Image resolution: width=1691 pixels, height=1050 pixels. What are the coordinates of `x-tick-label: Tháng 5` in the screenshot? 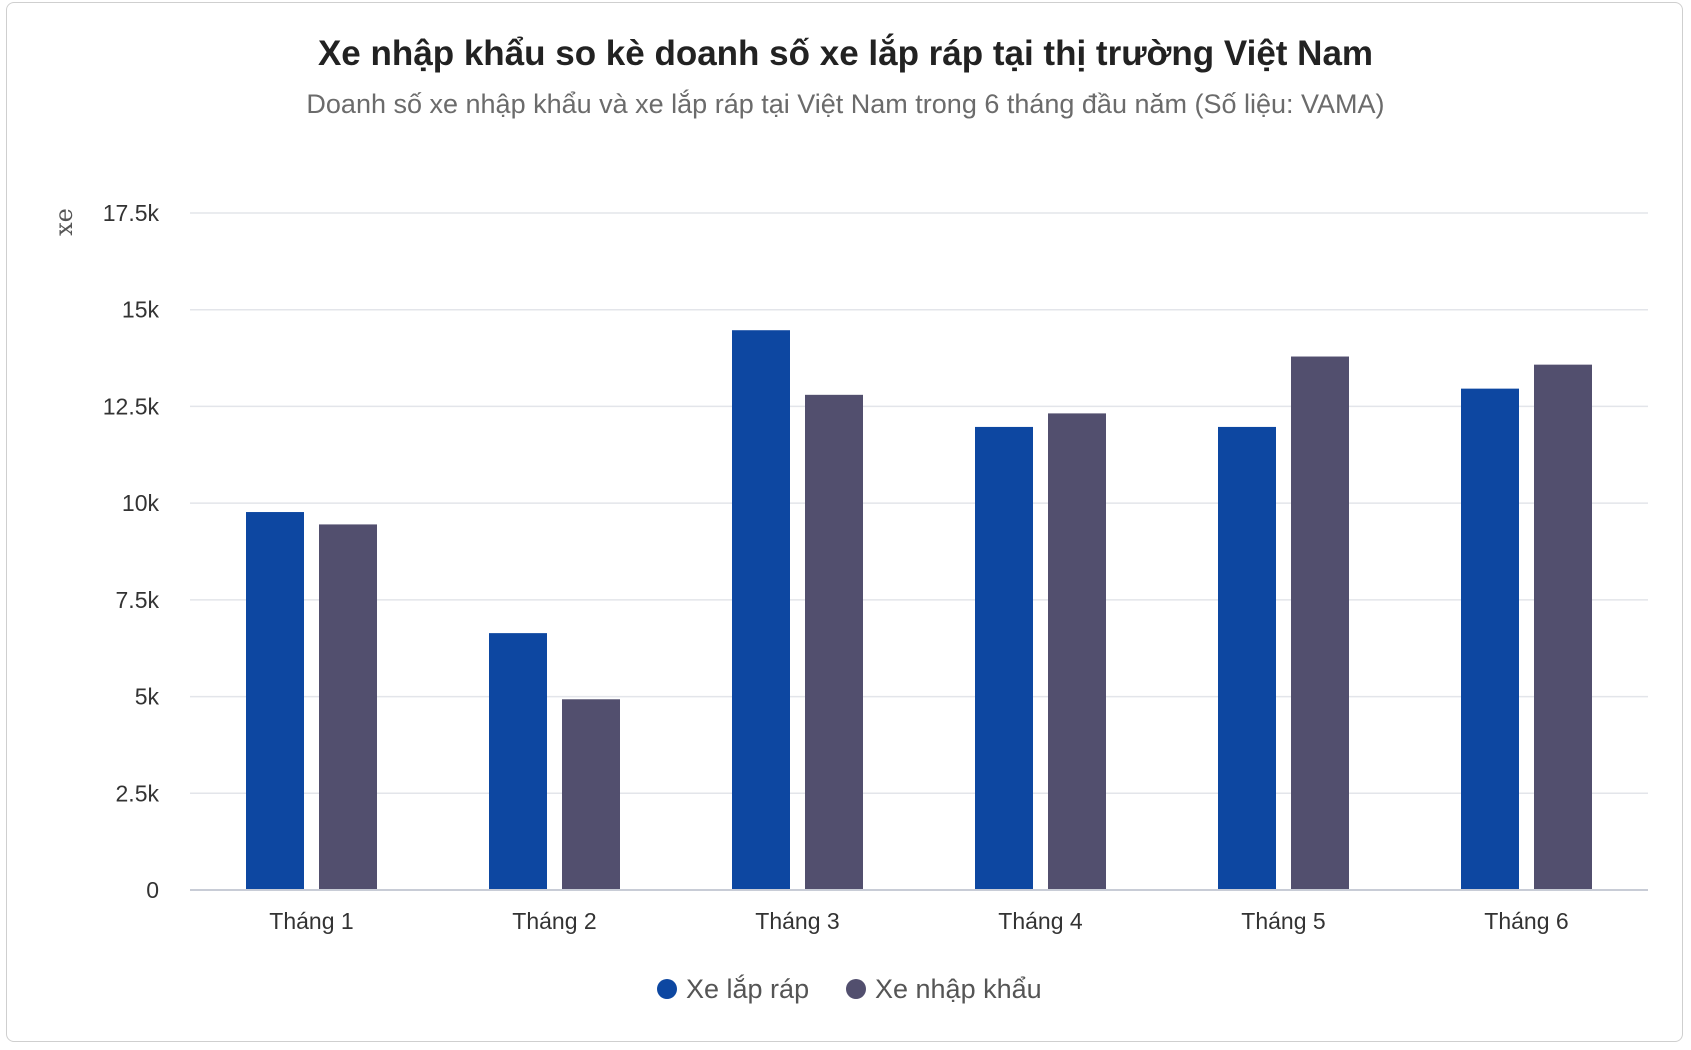 It's located at (1283, 921).